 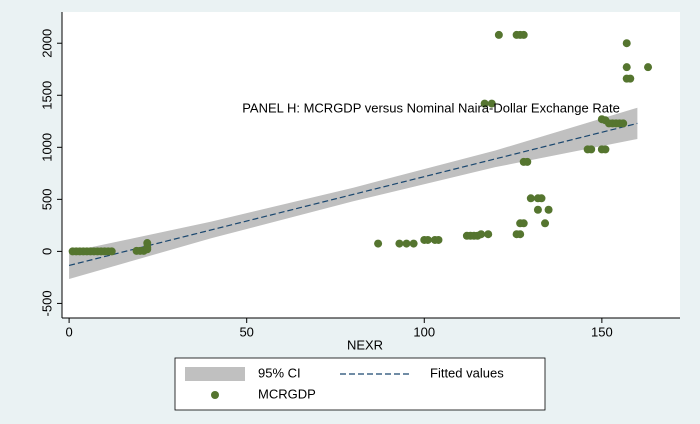 What do you see at coordinates (365, 344) in the screenshot?
I see `x-axis-label: NEXR` at bounding box center [365, 344].